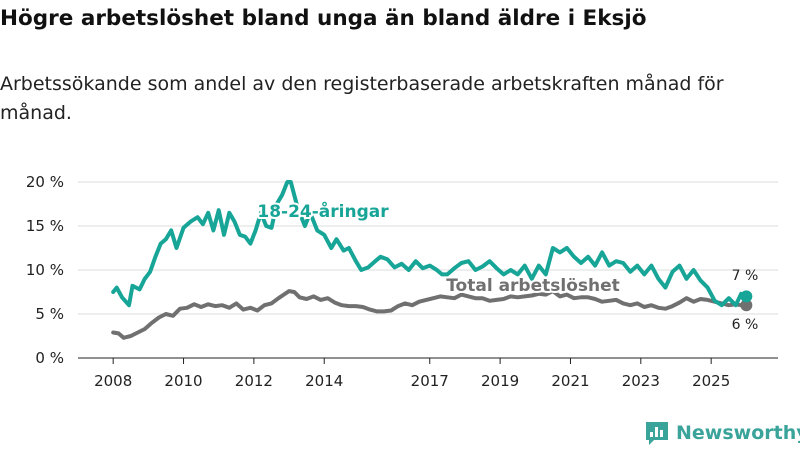 This screenshot has width=800, height=450. Describe the element at coordinates (45, 226) in the screenshot. I see `y-tick-label: 15 %` at that location.